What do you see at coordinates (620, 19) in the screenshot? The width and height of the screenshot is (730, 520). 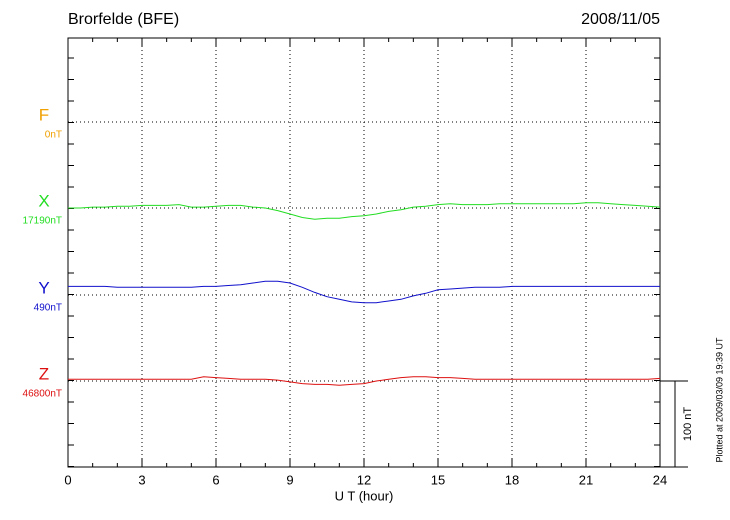 I see `chart-date: 2008/11/05` at bounding box center [620, 19].